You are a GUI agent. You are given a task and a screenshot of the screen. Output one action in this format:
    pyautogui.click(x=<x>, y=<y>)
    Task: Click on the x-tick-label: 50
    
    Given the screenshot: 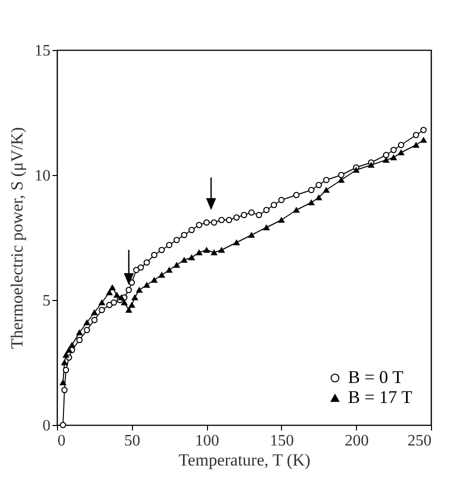 What is the action you would take?
    pyautogui.click(x=132, y=441)
    